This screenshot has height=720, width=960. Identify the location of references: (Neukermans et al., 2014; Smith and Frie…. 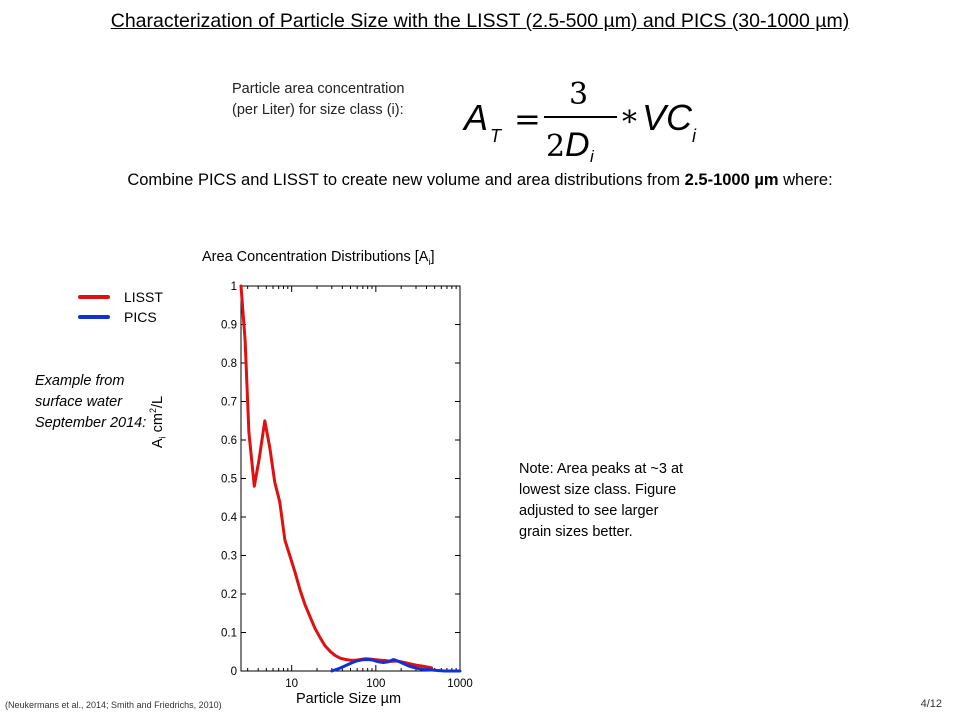
(113, 705).